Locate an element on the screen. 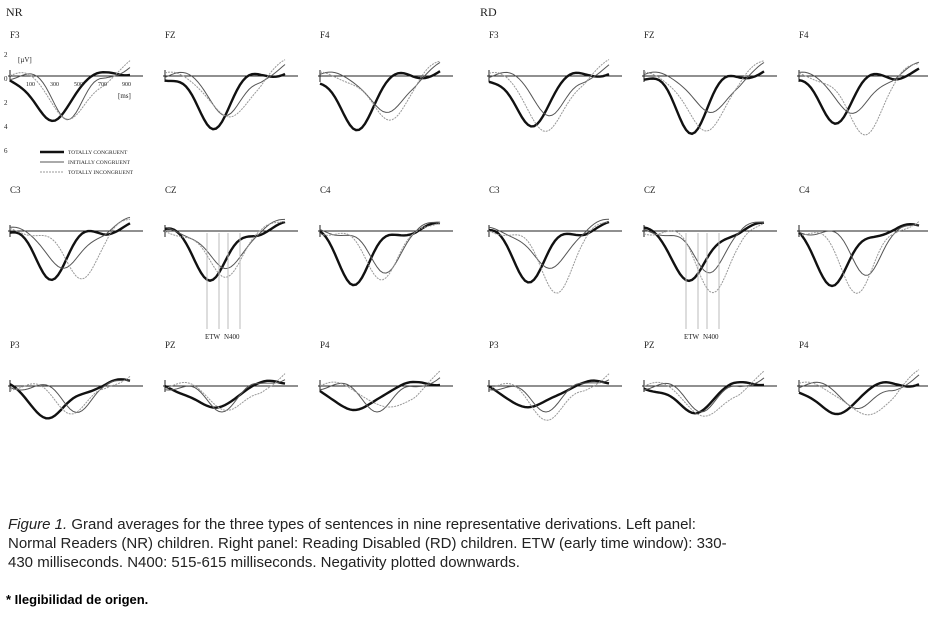 The width and height of the screenshot is (928, 619). caption-label: Figure 1. is located at coordinates (38, 524).